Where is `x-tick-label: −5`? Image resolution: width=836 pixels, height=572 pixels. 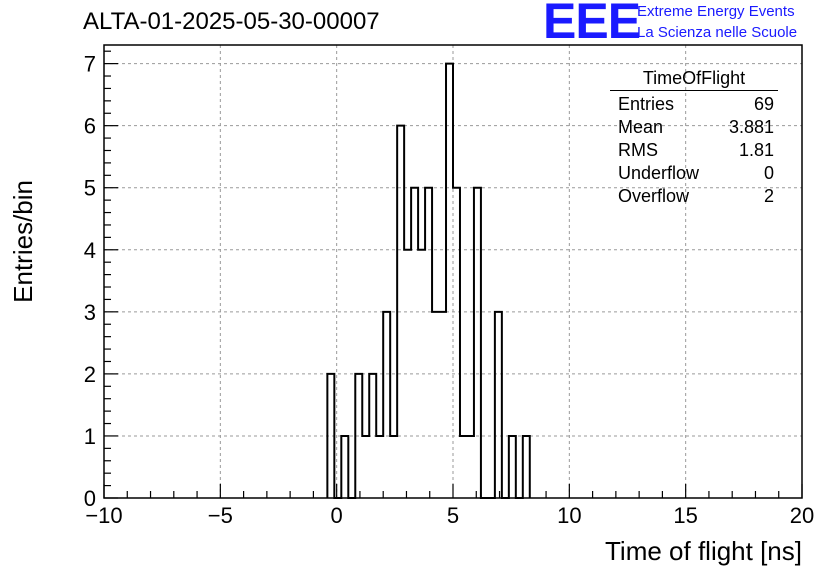 x-tick-label: −5 is located at coordinates (220, 515).